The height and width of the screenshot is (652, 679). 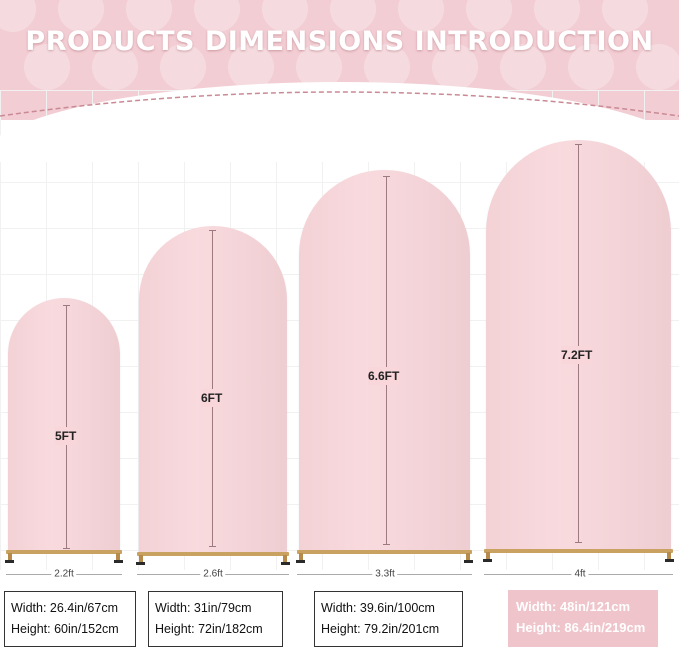 I want to click on spec-height: Height: 72in/182cm, so click(x=209, y=629).